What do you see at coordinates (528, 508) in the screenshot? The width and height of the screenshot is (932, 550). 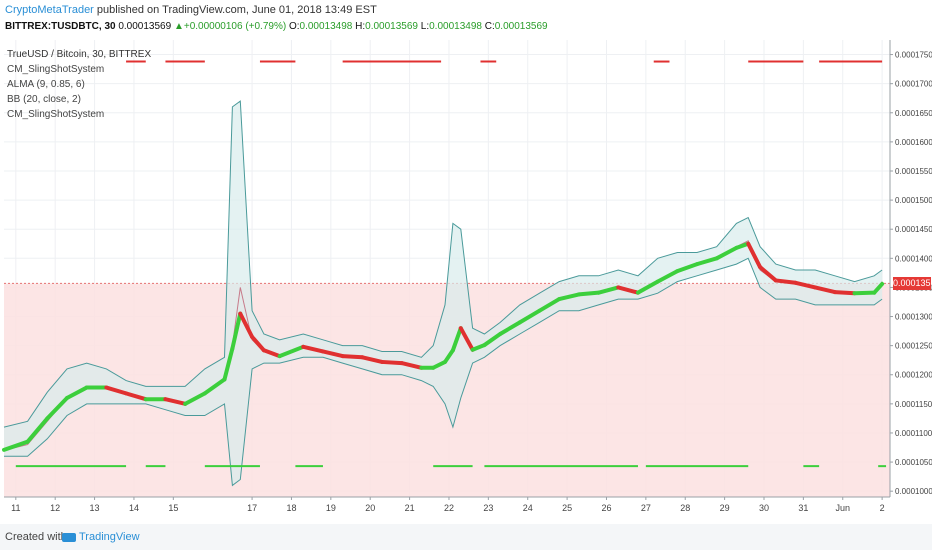 I see `x-tick-label: 24` at bounding box center [528, 508].